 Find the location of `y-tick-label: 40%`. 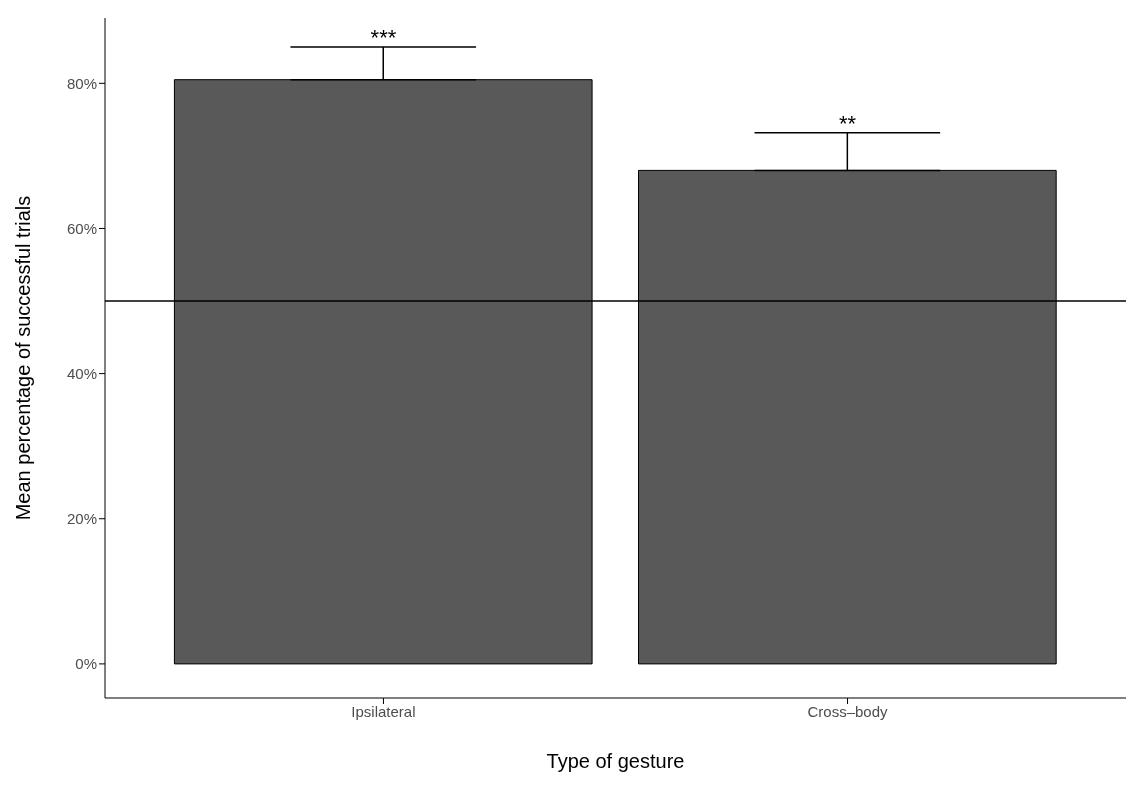

y-tick-label: 40% is located at coordinates (81, 373).